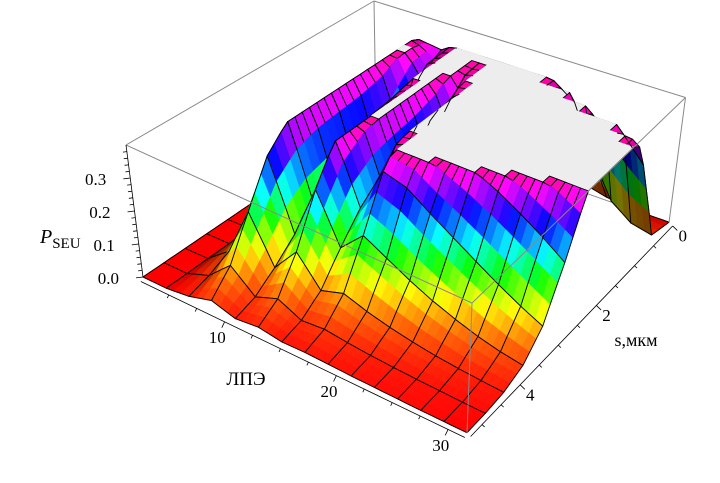 The width and height of the screenshot is (720, 483). What do you see at coordinates (440, 445) in the screenshot?
I see `x-tick-label: 30` at bounding box center [440, 445].